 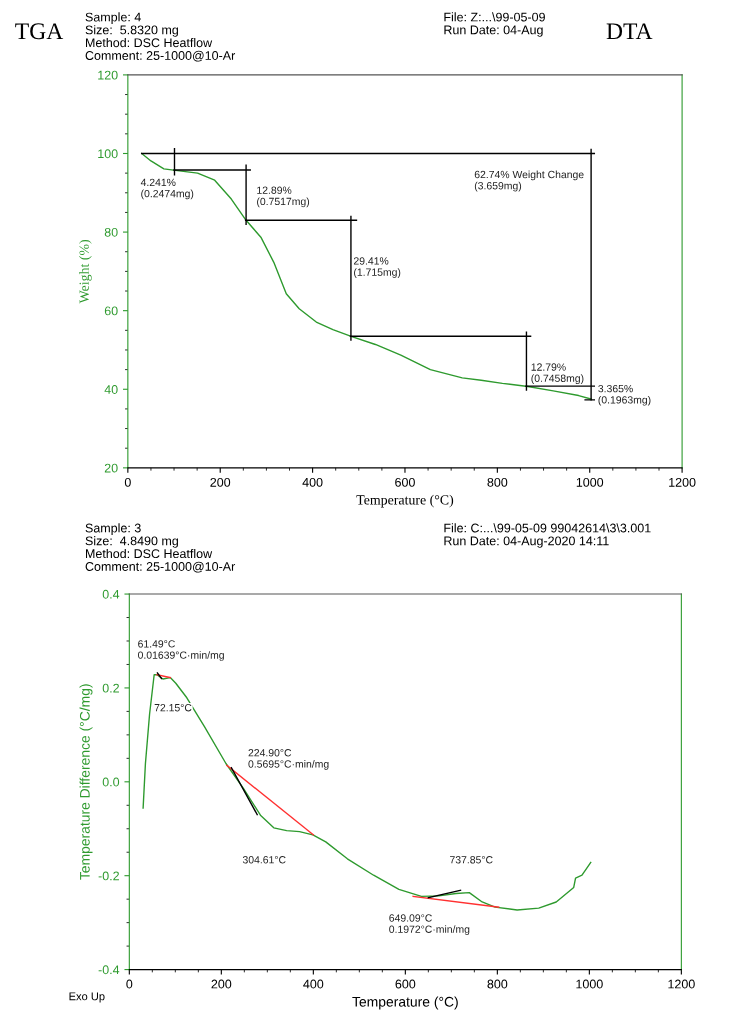 I want to click on text: Run Date: 04-Aug, so click(x=493, y=31).